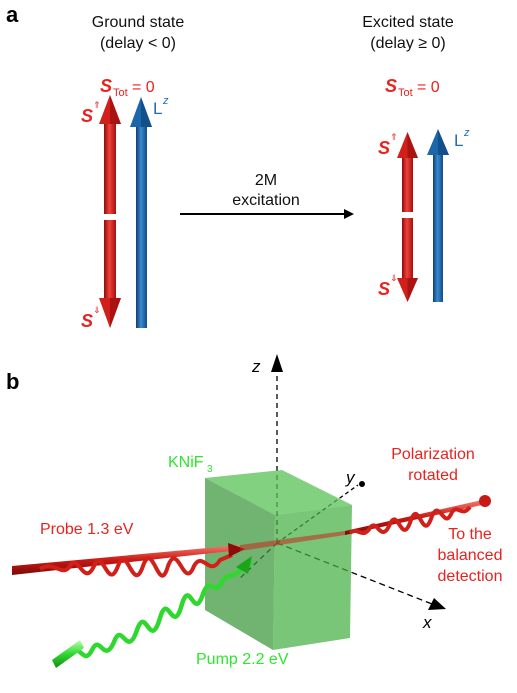  What do you see at coordinates (138, 22) in the screenshot?
I see `ground-state-title: Ground state` at bounding box center [138, 22].